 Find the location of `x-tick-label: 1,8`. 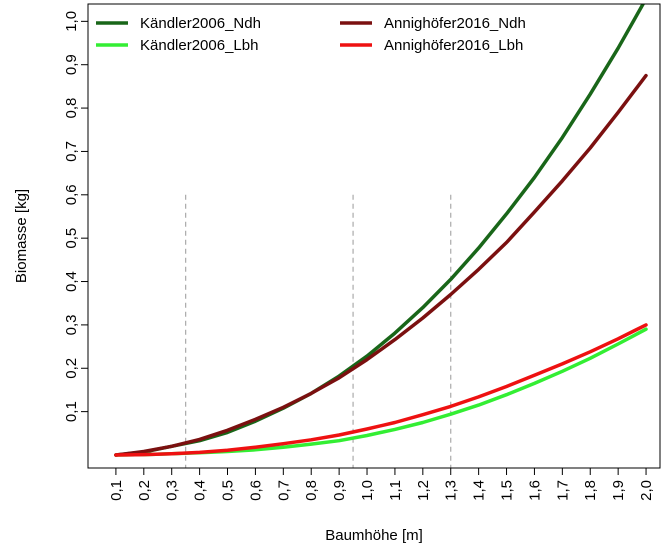

x-tick-label: 1,8 is located at coordinates (590, 490).